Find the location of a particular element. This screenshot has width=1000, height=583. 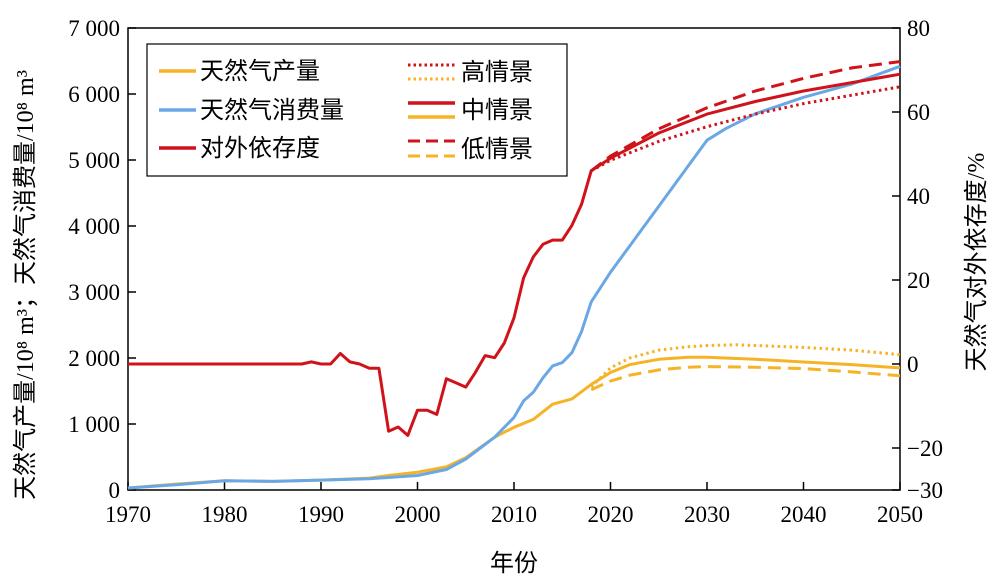

y-right-tick-label-80: 80 is located at coordinates (918, 28).